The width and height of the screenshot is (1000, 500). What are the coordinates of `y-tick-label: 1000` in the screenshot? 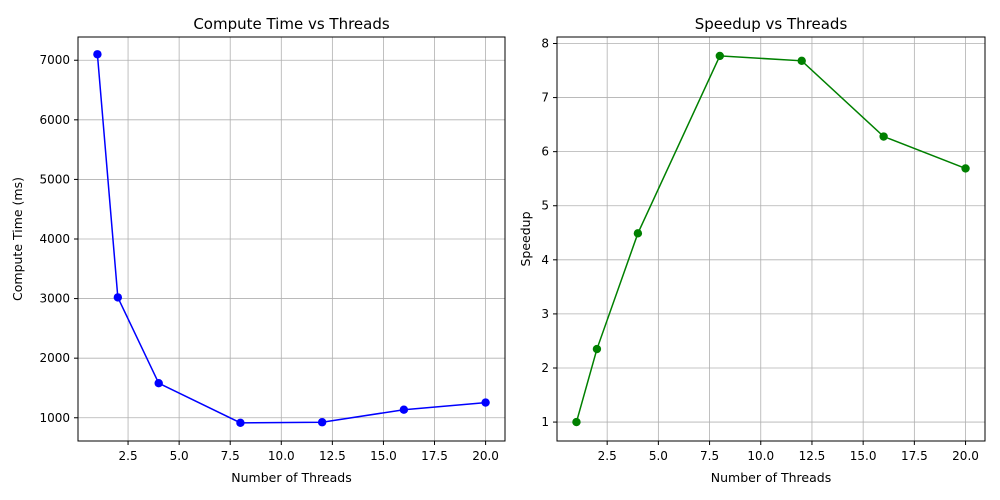 It's located at (54, 418).